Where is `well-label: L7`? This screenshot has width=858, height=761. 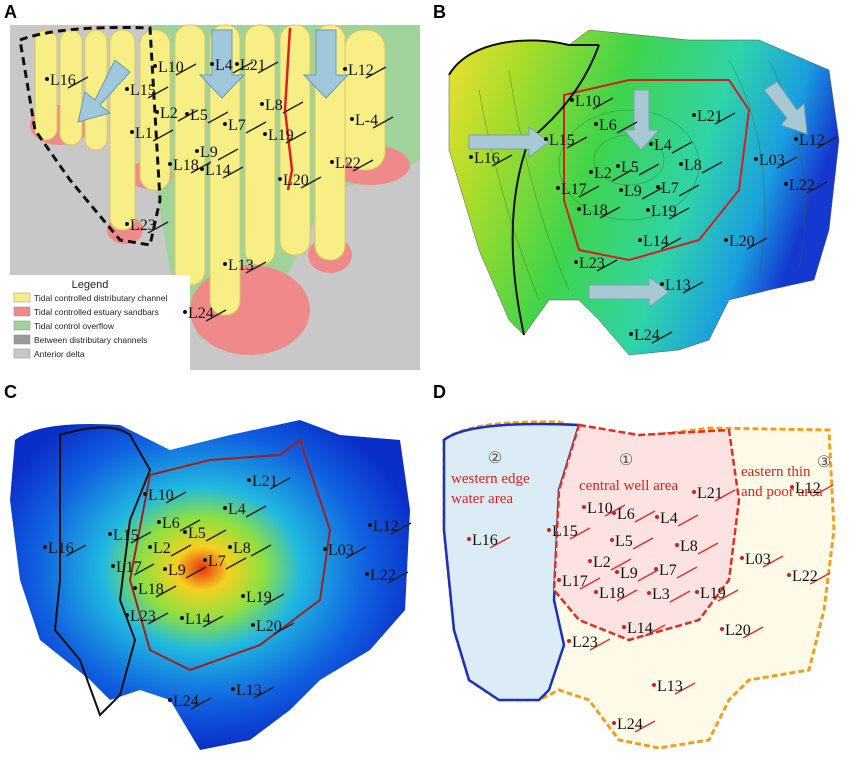
well-label: L7 is located at coordinates (668, 570).